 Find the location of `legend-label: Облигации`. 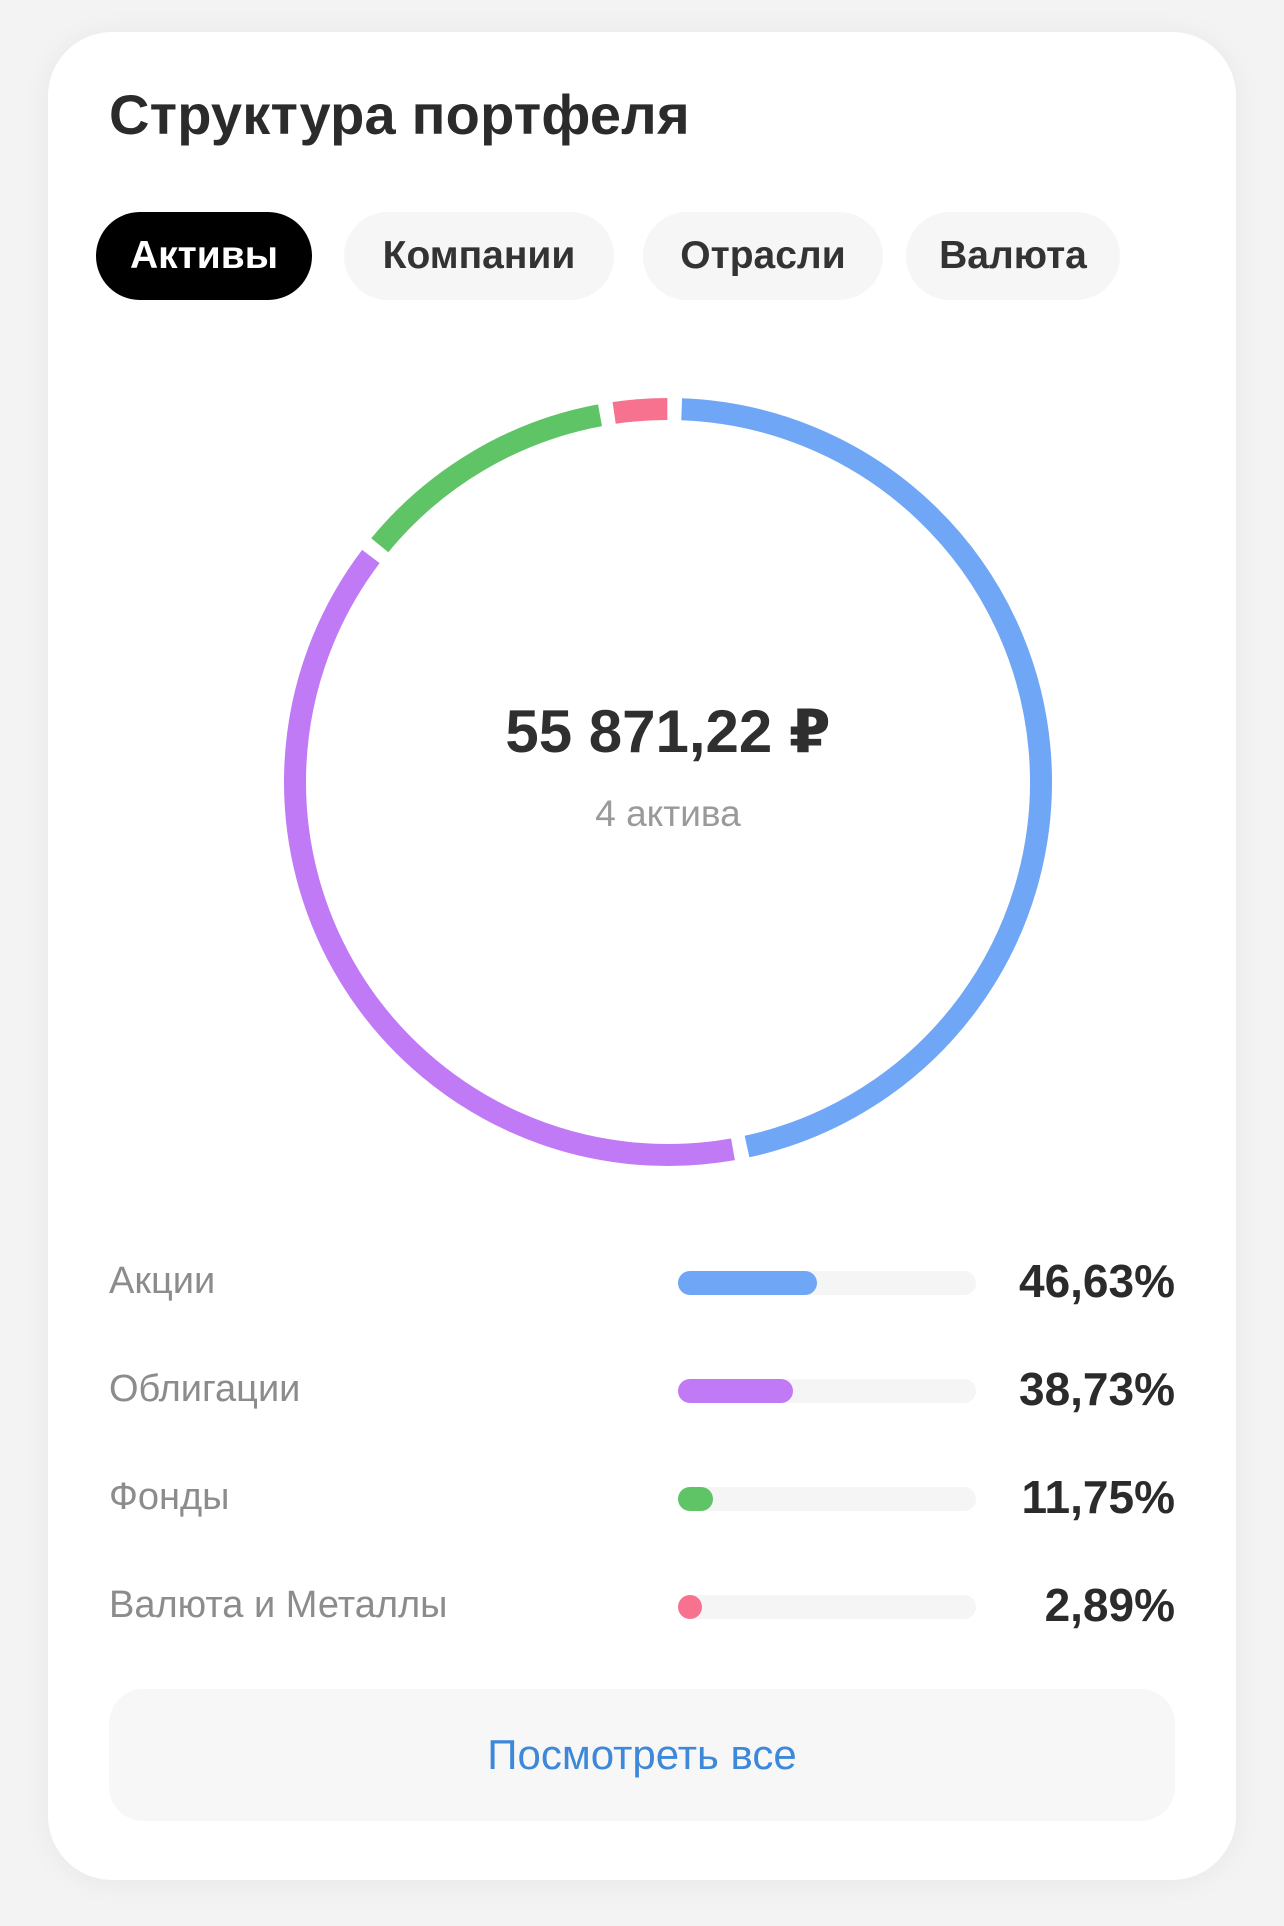

legend-label: Облигации is located at coordinates (205, 1389).